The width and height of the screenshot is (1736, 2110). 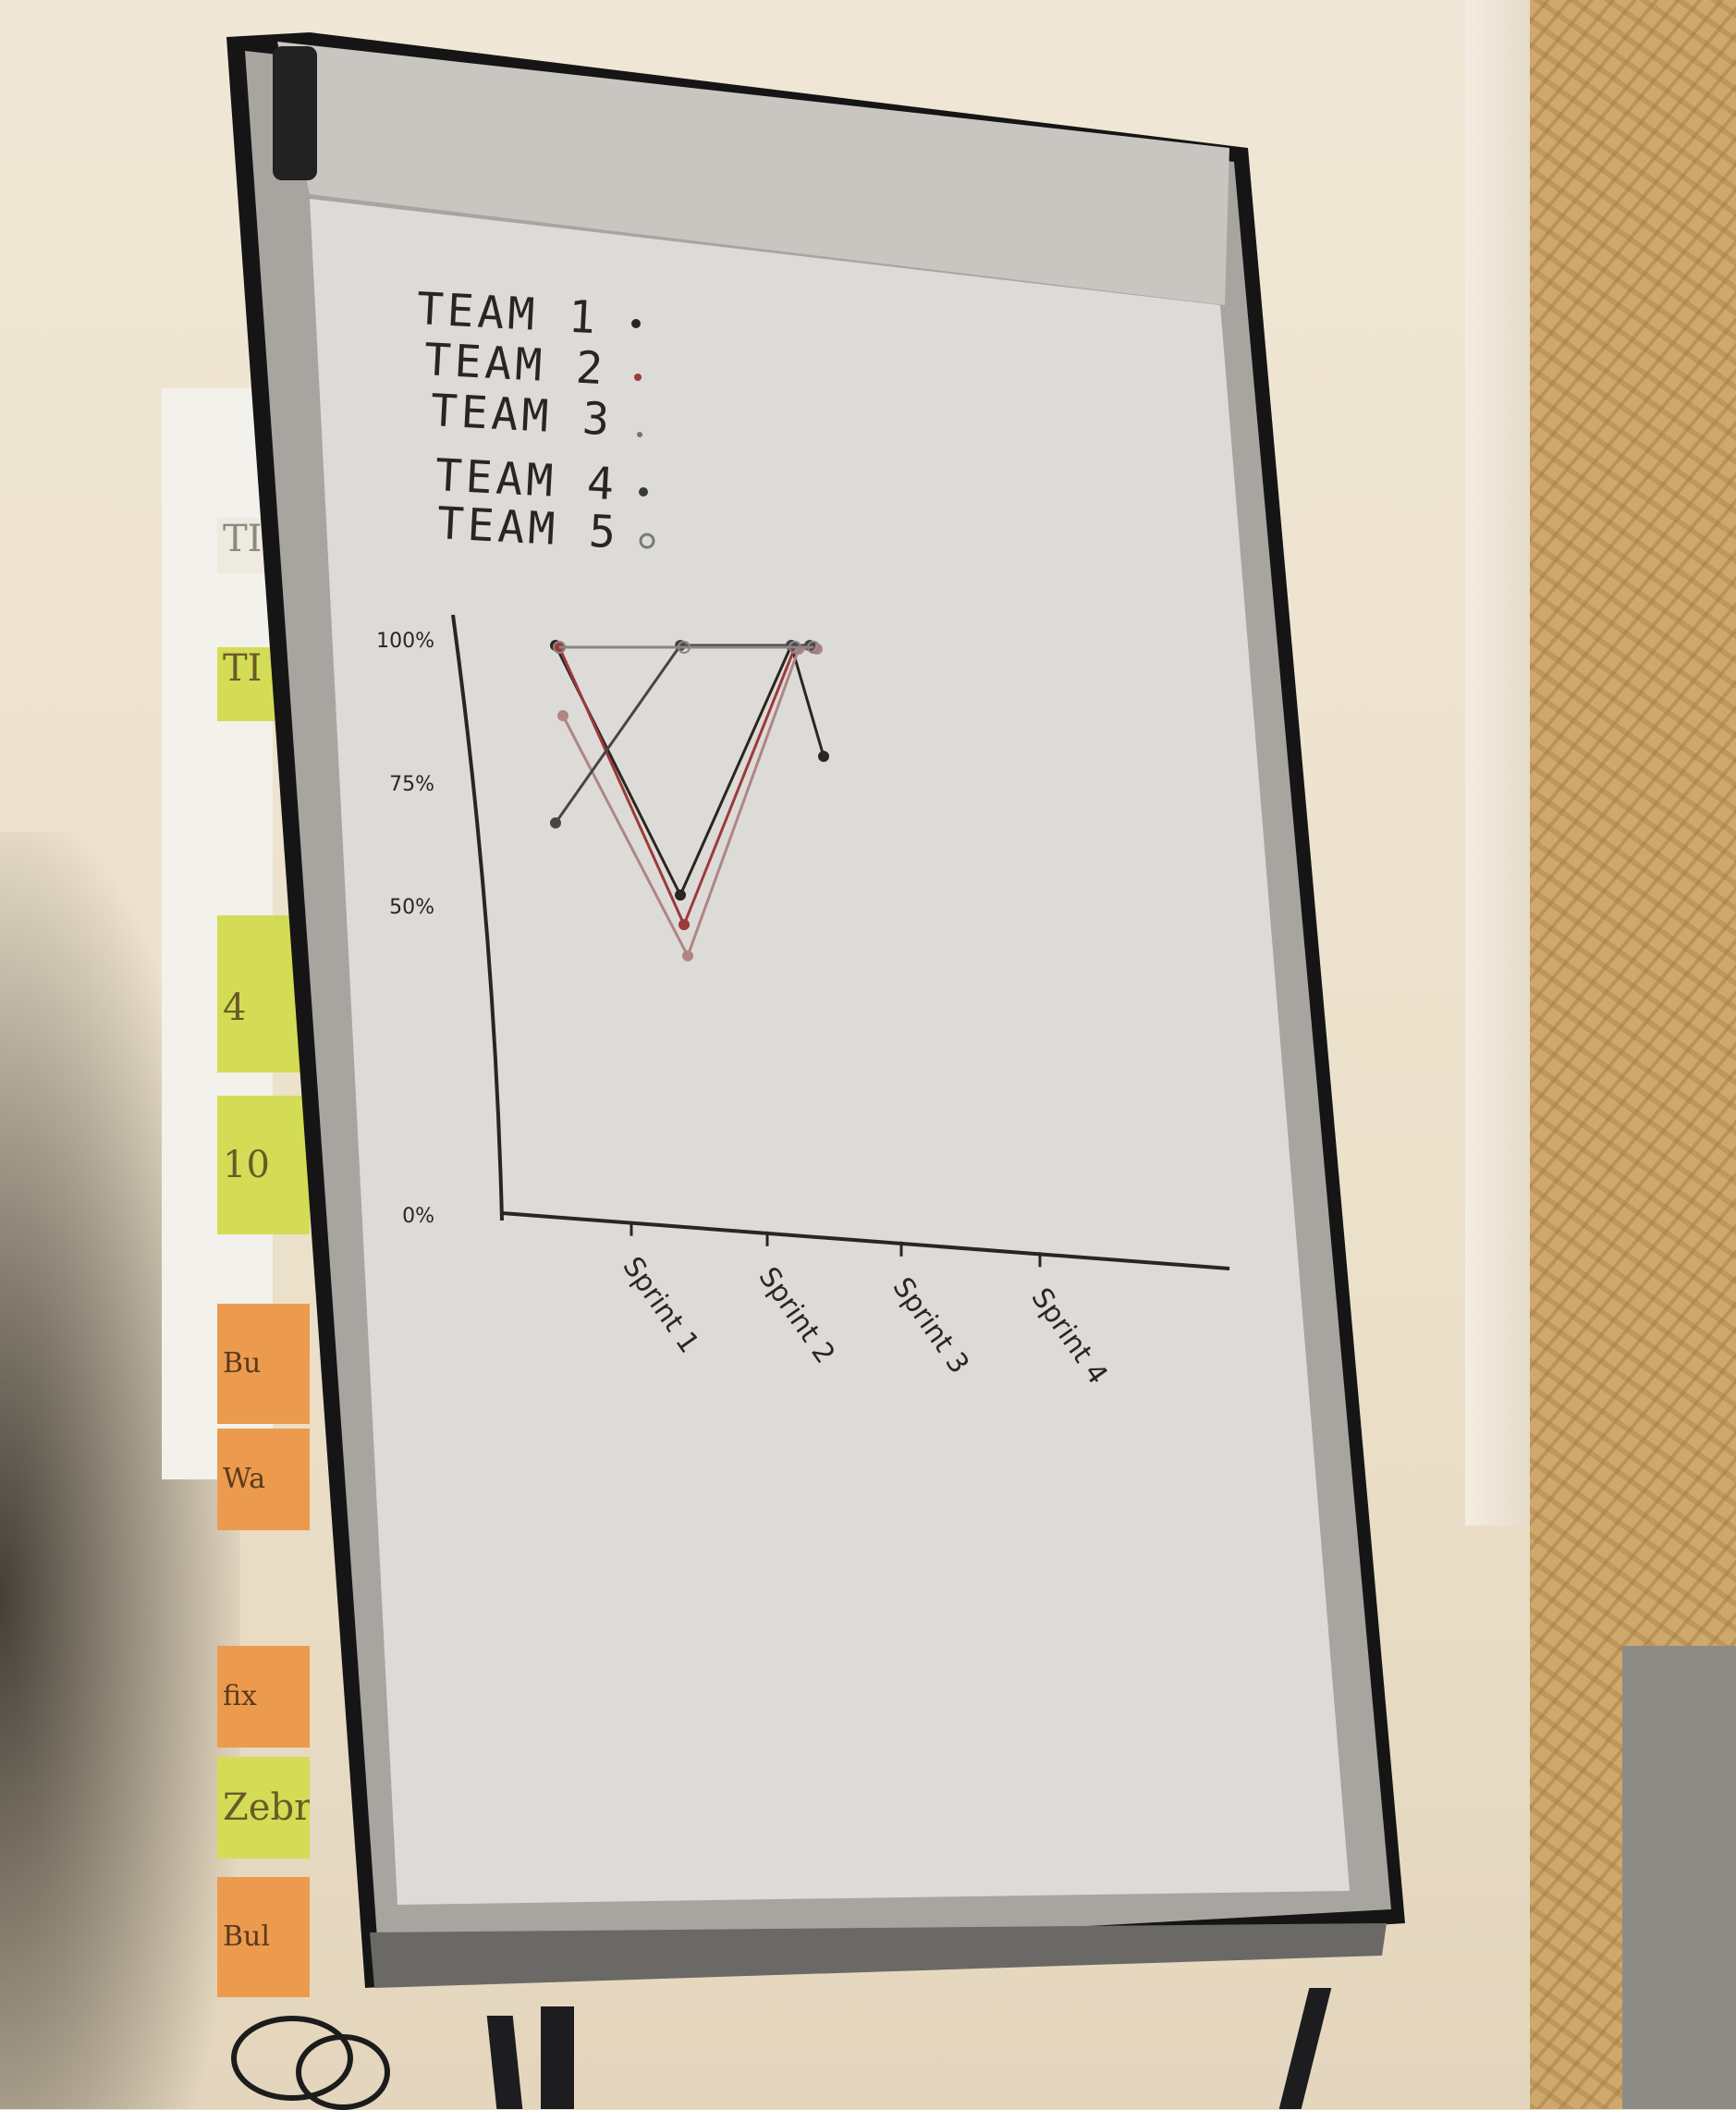 What do you see at coordinates (1068, 1336) in the screenshot?
I see `x-tick-label: Sprint 4` at bounding box center [1068, 1336].